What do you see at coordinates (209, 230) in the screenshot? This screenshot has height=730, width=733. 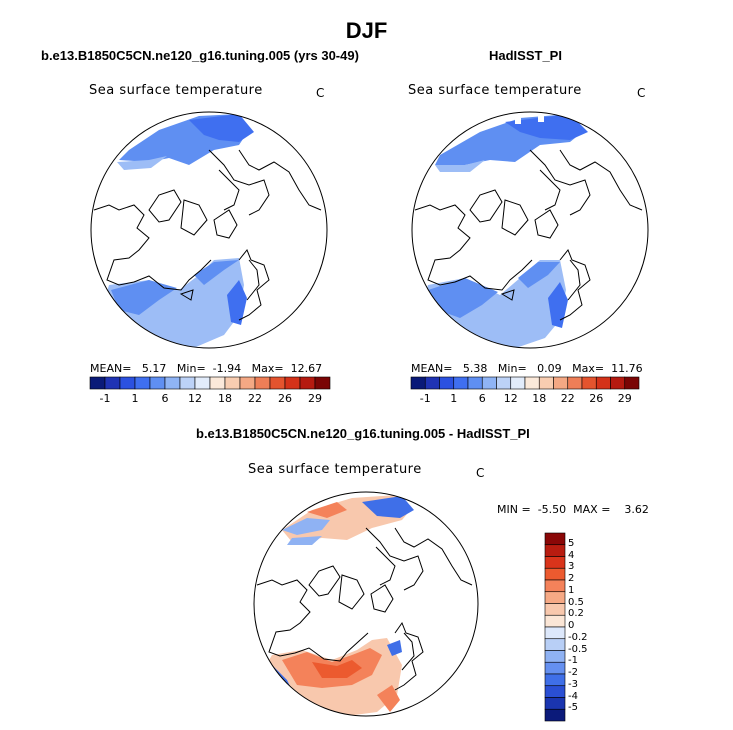 I see `panel-model-map` at bounding box center [209, 230].